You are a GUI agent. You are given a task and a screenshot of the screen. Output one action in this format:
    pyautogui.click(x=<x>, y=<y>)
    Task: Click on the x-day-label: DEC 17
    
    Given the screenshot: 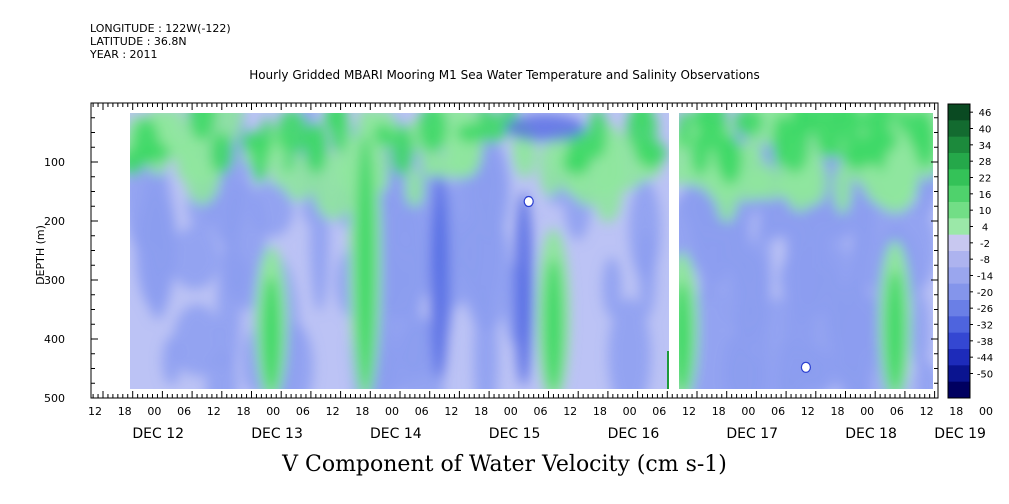 What is the action you would take?
    pyautogui.click(x=752, y=434)
    